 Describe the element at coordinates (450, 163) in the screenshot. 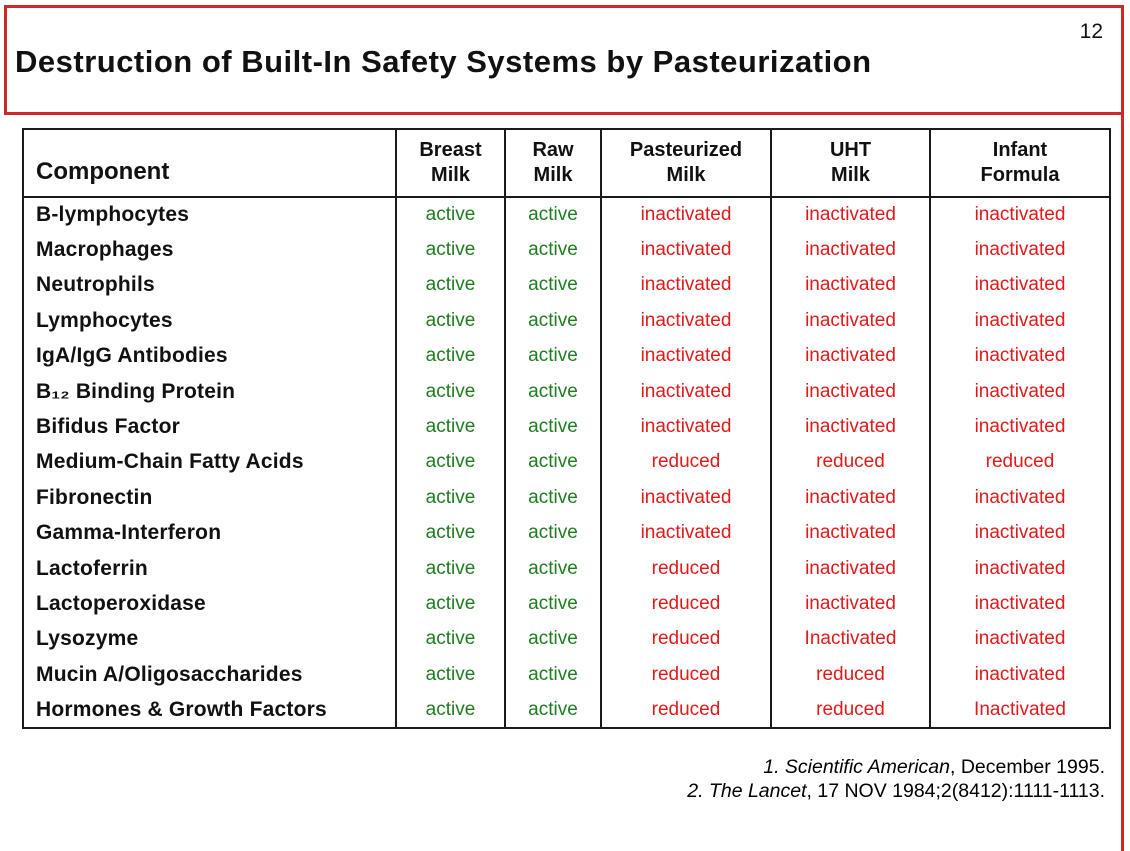

I see `col-header-breast-milk: Breast Milk` at that location.